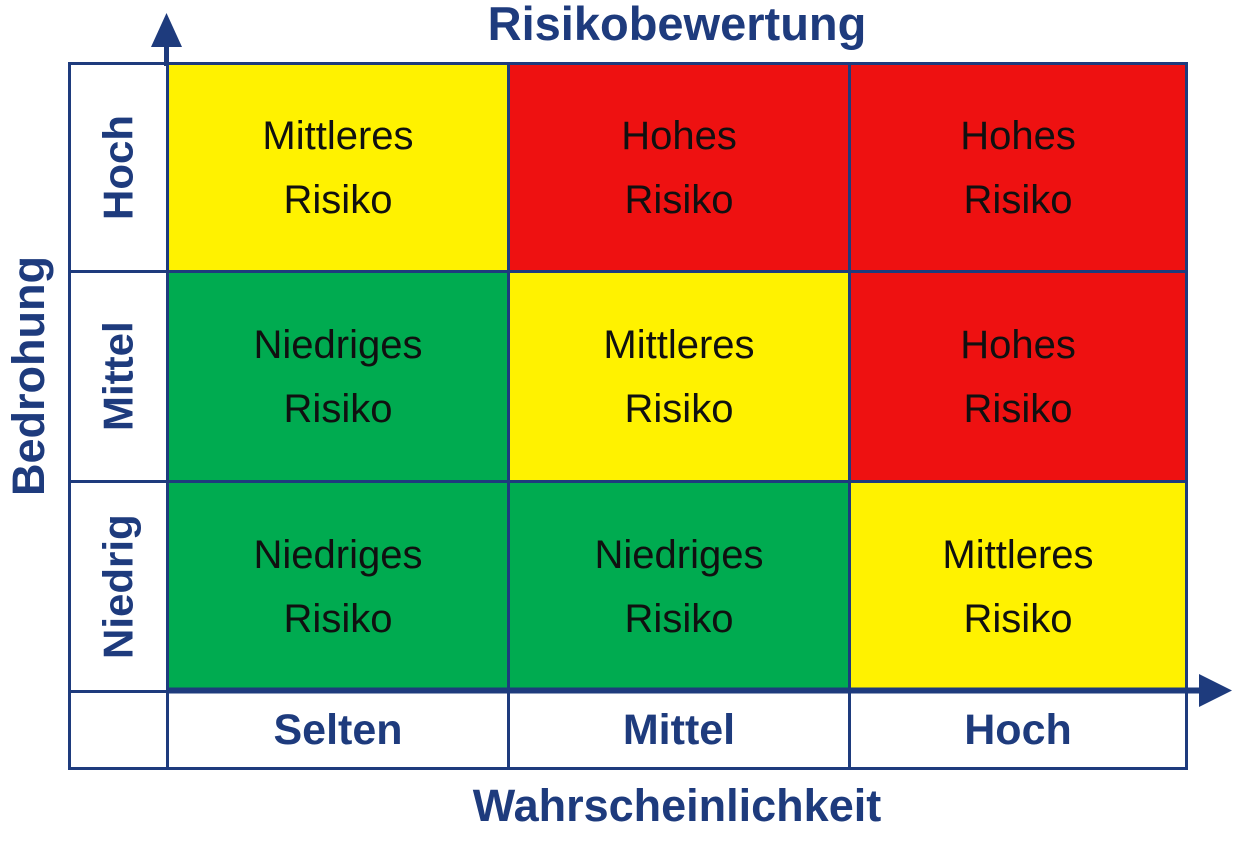 This screenshot has width=1234, height=842. Describe the element at coordinates (338, 586) in the screenshot. I see `matrix-cell-niedrig-selten: Niedriges Risiko` at that location.